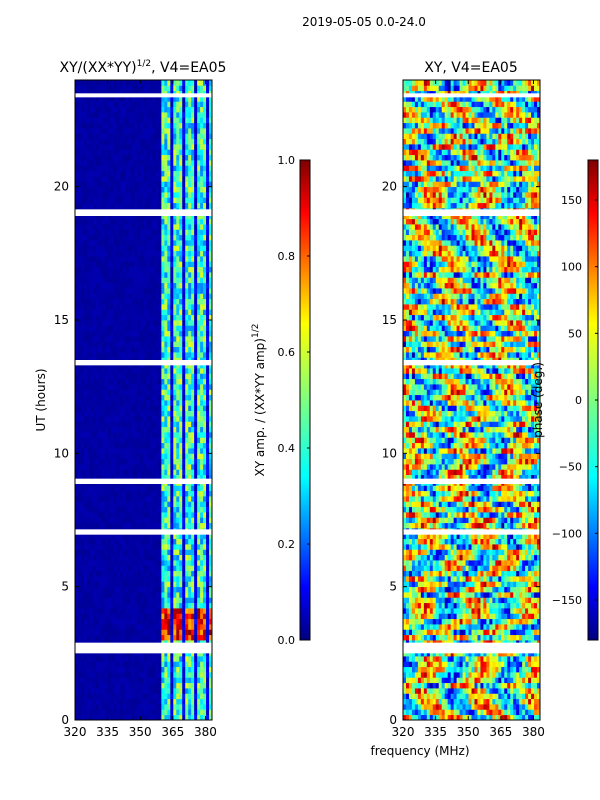 This screenshot has width=600, height=800. What do you see at coordinates (305, 400) in the screenshot?
I see `amplitude-colorbar-gradient` at bounding box center [305, 400].